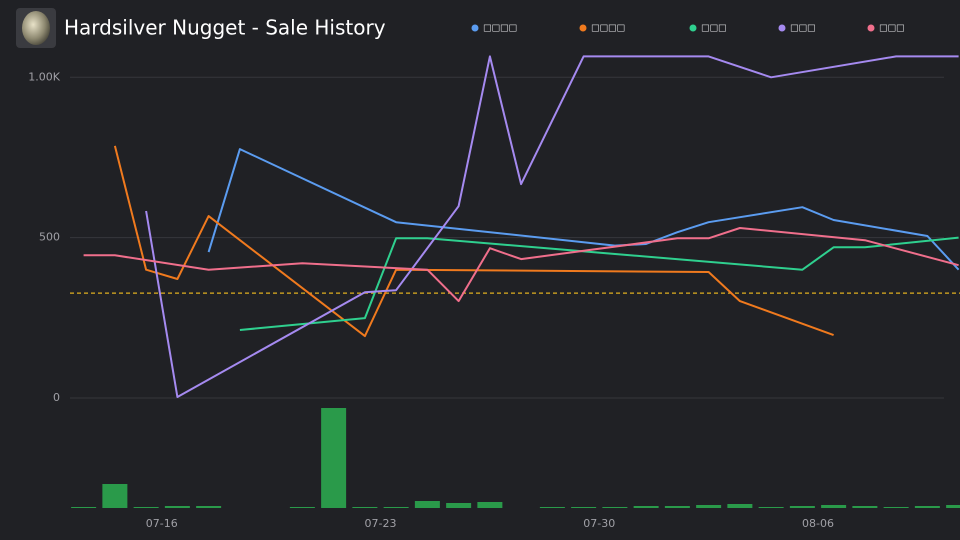 The width and height of the screenshot is (960, 540). Describe the element at coordinates (56, 397) in the screenshot. I see `y-tick-label: 0` at that location.